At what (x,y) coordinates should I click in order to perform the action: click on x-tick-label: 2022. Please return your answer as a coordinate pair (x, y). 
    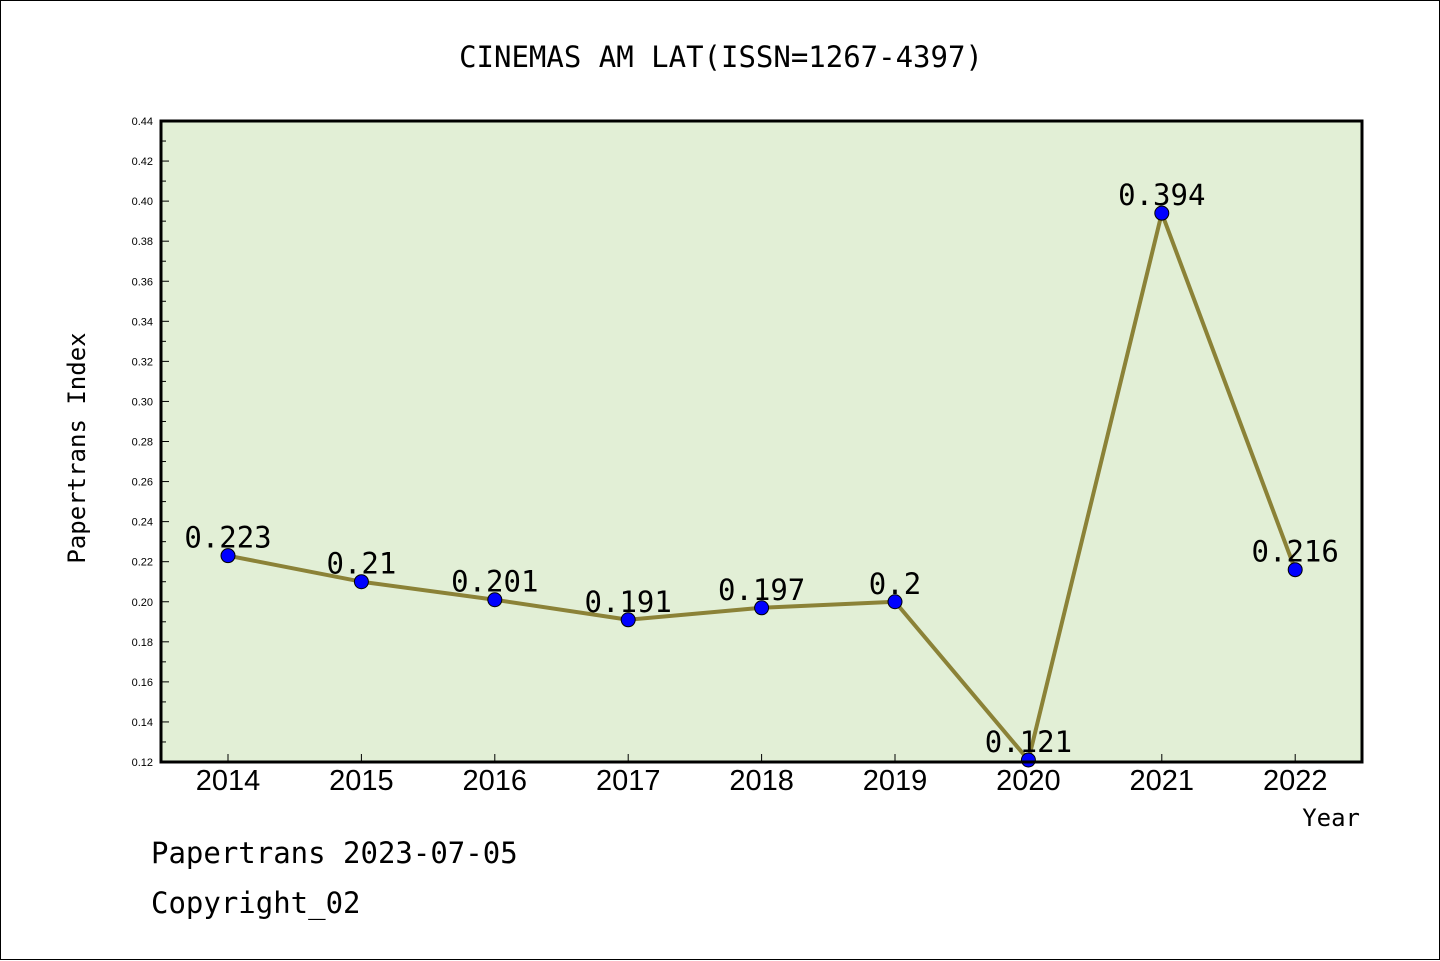
    Looking at the image, I should click on (1295, 781).